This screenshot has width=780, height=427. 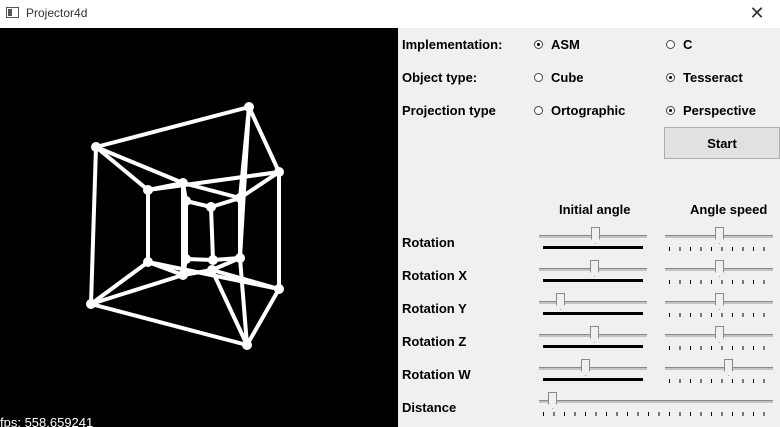 I want to click on slider-initial-rotation, so click(x=593, y=239).